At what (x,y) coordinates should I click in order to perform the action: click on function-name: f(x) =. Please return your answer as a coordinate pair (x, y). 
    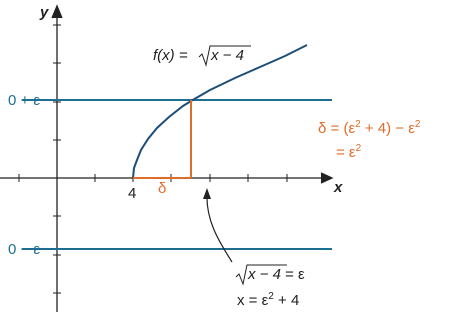
    Looking at the image, I should click on (170, 55).